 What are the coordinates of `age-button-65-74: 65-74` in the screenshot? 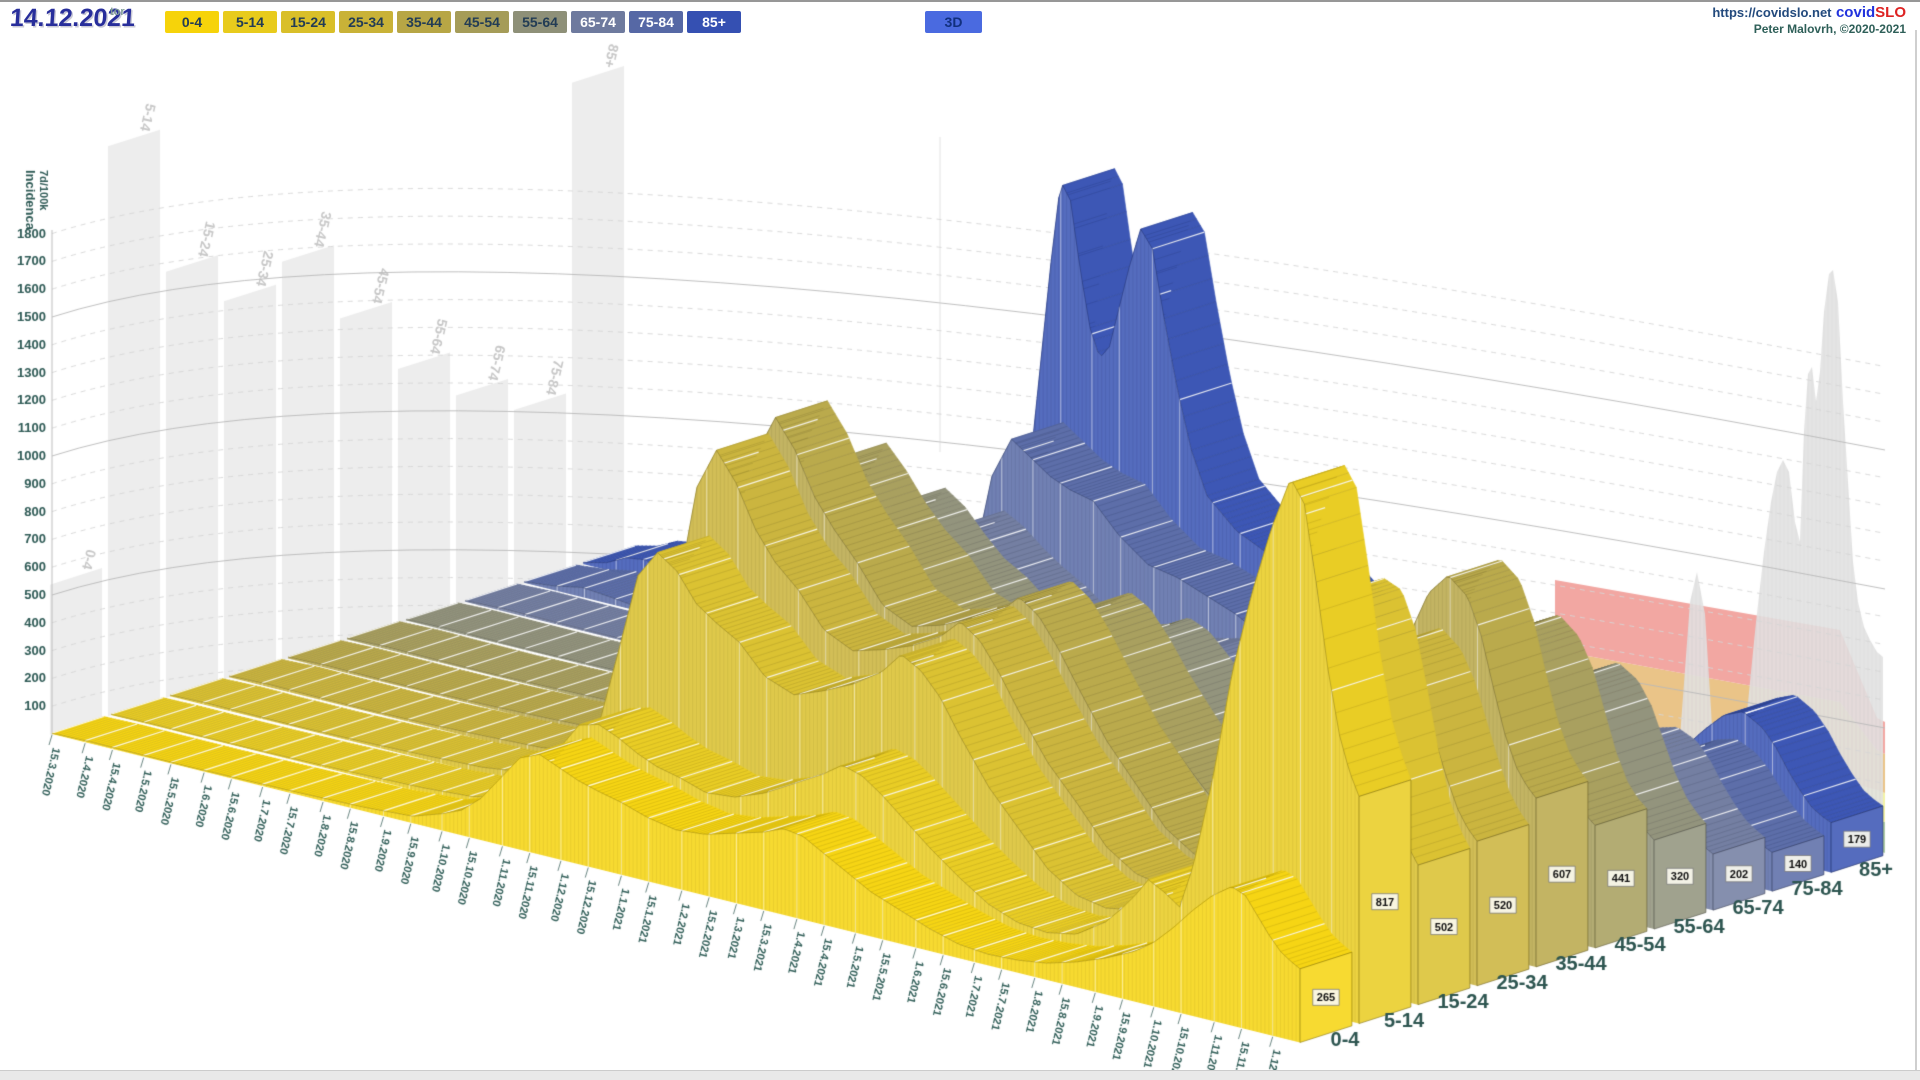 It's located at (598, 22).